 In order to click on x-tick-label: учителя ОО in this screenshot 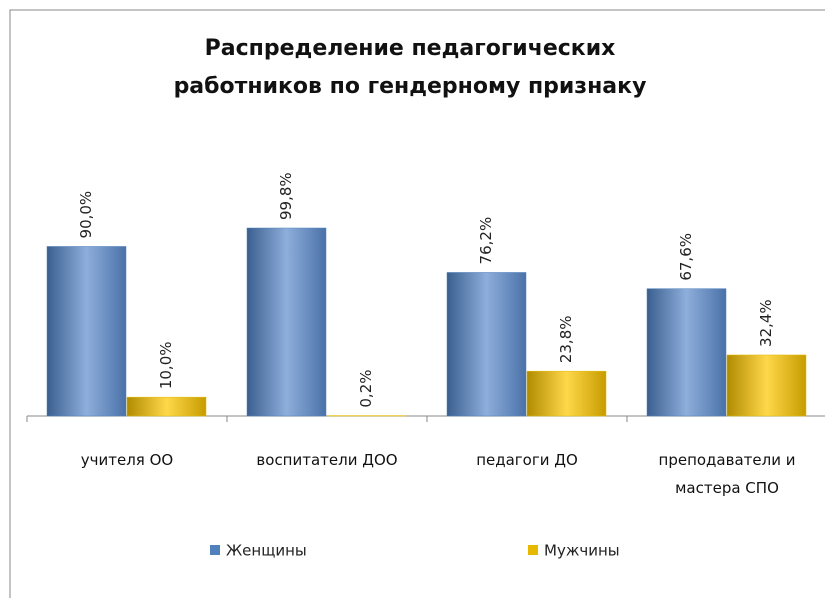, I will do `click(127, 460)`.